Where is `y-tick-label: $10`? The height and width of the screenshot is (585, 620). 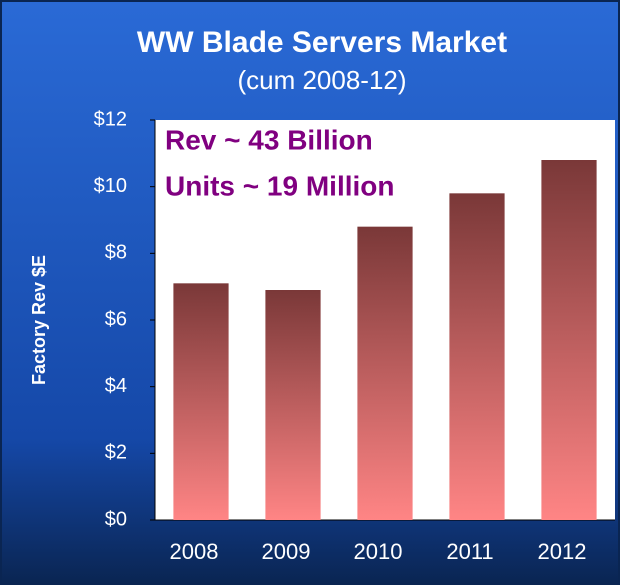
y-tick-label: $10 is located at coordinates (110, 186).